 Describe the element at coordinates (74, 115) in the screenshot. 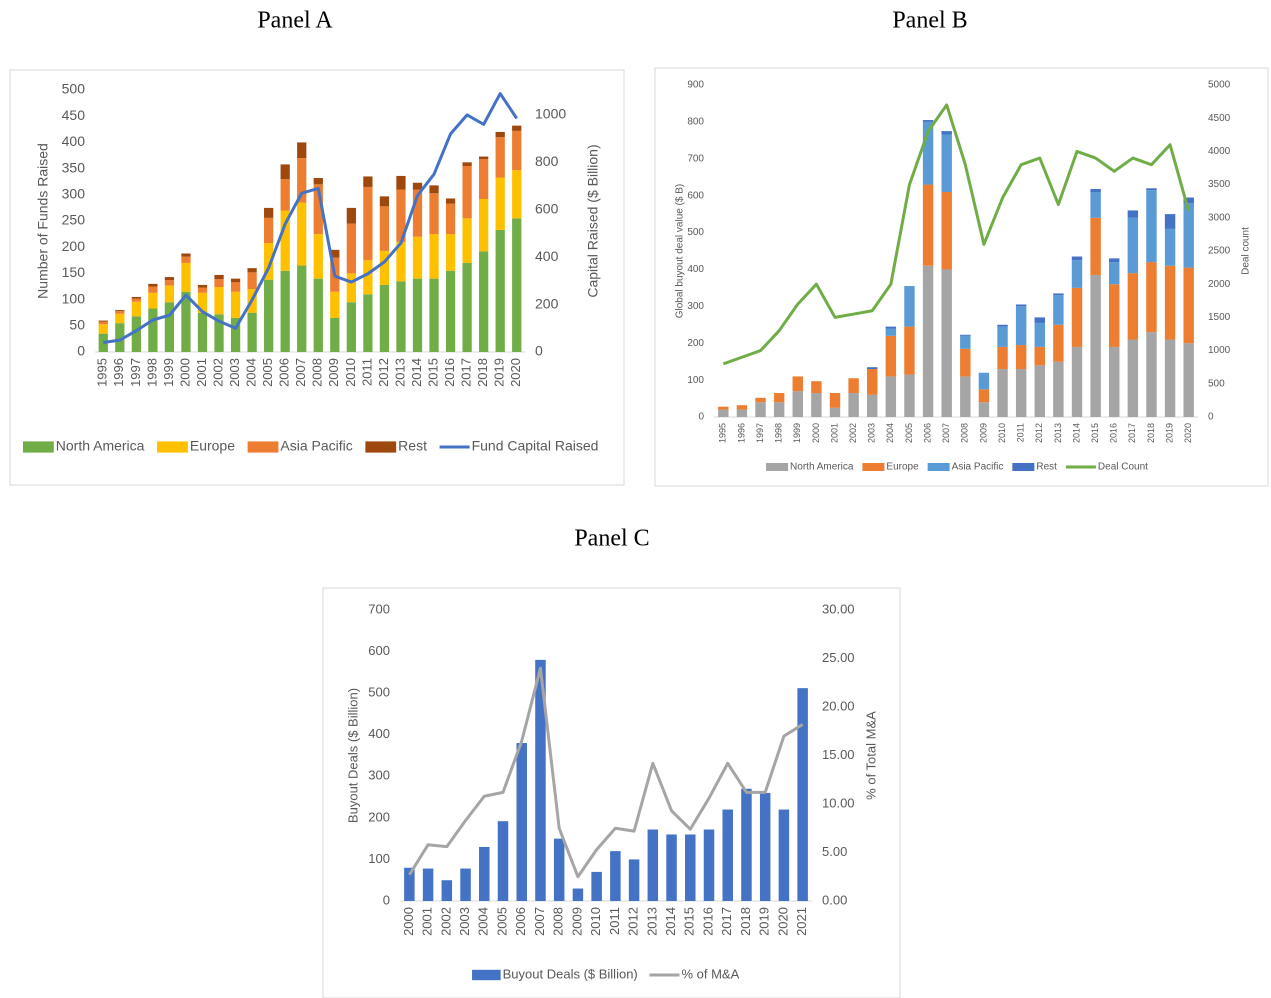

I see `y-tick-label: 450` at that location.